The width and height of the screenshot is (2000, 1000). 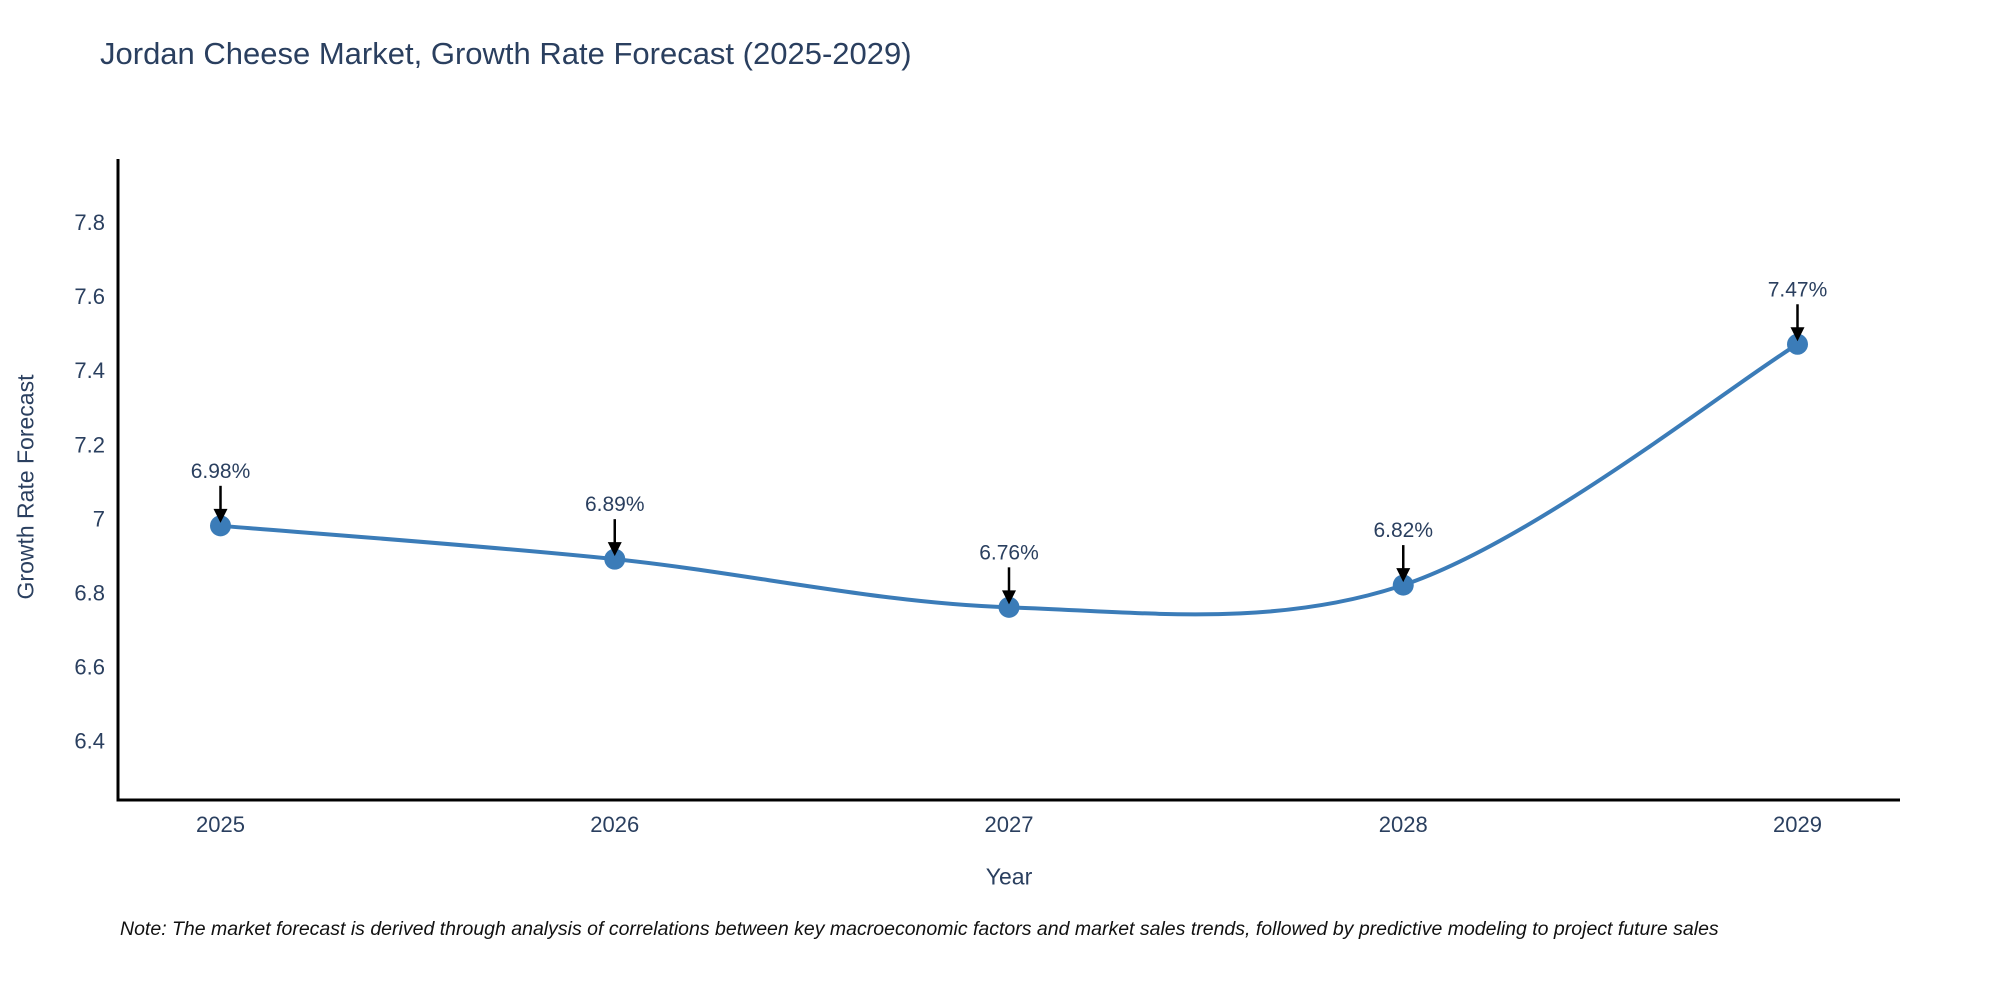 I want to click on data-point-label: 6.76%, so click(x=1009, y=552).